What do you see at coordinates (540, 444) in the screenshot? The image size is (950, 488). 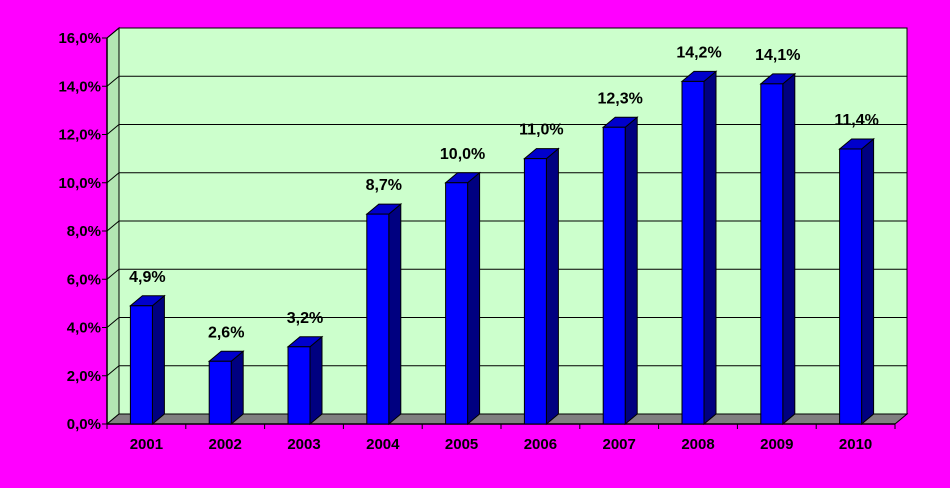 I see `x-tick-label: 2006` at bounding box center [540, 444].